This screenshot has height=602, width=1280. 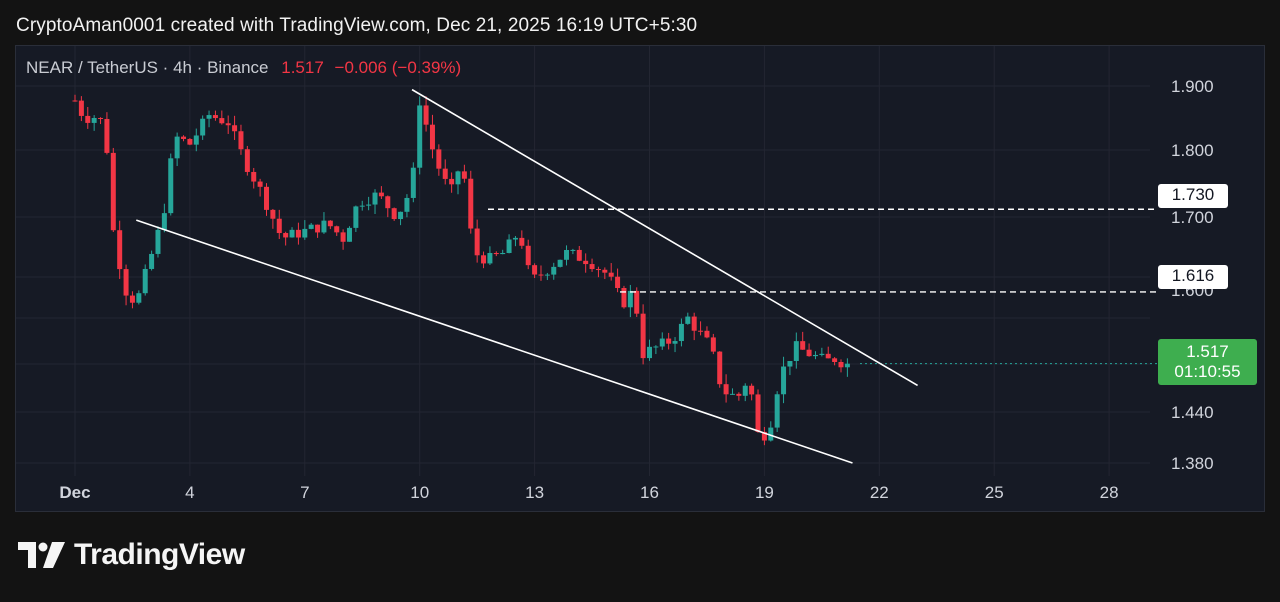 I want to click on time-axis: Dec 4 7 10 13 16 19 22 25 28, so click(x=588, y=492).